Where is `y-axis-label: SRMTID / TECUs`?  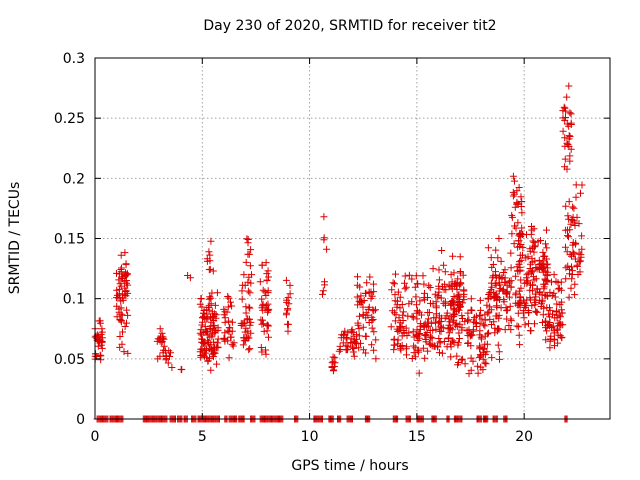
y-axis-label: SRMTID / TECUs is located at coordinates (15, 238).